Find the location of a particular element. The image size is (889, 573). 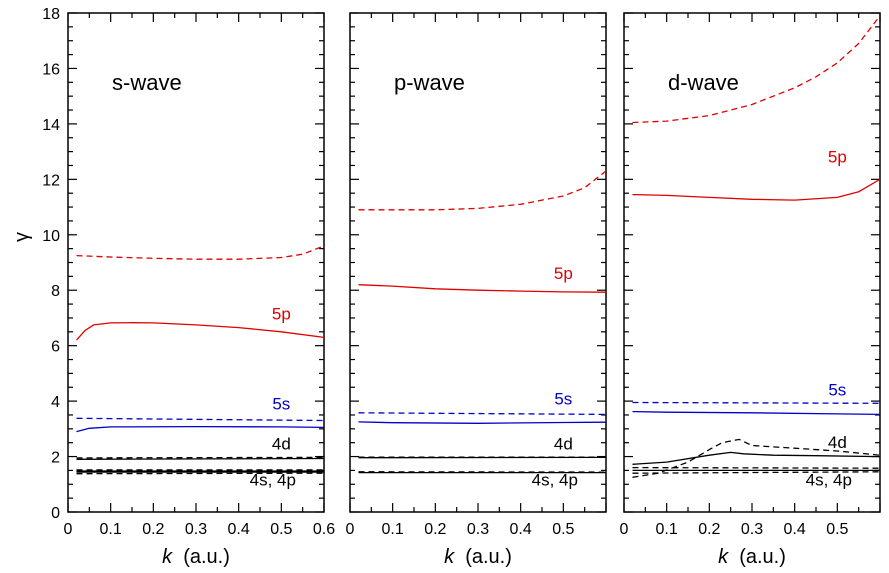

y-tick-label: 6 is located at coordinates (55, 347).